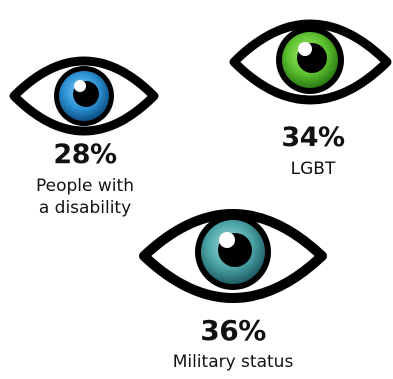 The width and height of the screenshot is (393, 379). I want to click on military-caption-line1: Military status, so click(233, 362).